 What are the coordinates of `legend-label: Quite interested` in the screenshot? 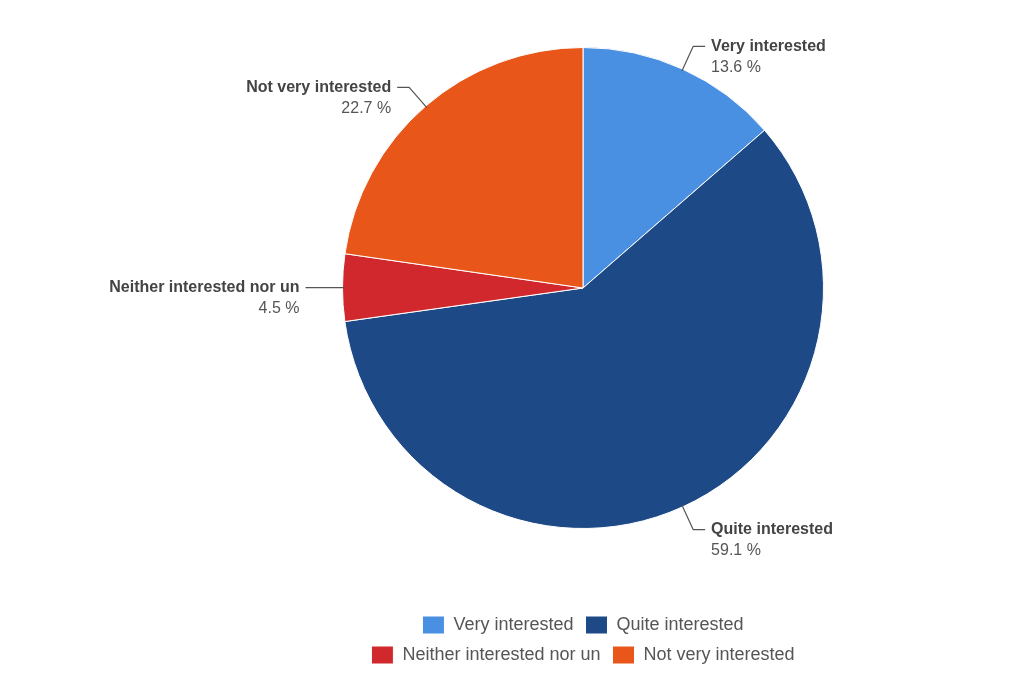 It's located at (680, 623).